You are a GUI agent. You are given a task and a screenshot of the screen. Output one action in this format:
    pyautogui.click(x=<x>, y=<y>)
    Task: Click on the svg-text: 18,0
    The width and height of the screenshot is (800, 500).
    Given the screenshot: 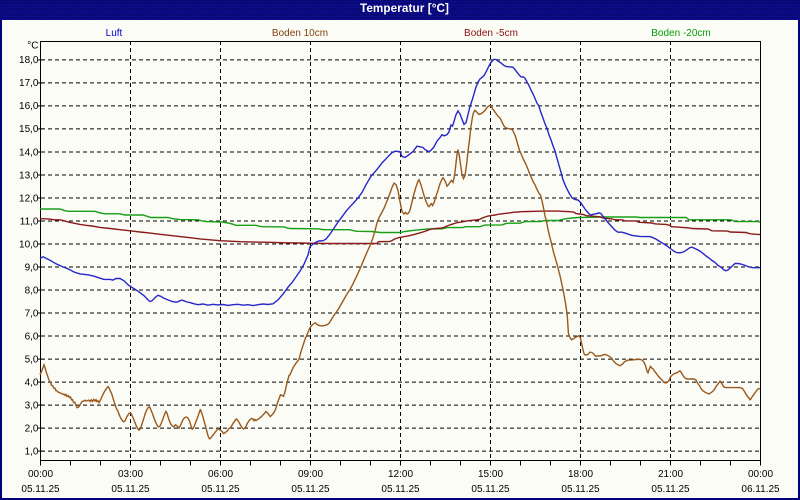 What is the action you would take?
    pyautogui.click(x=29, y=60)
    